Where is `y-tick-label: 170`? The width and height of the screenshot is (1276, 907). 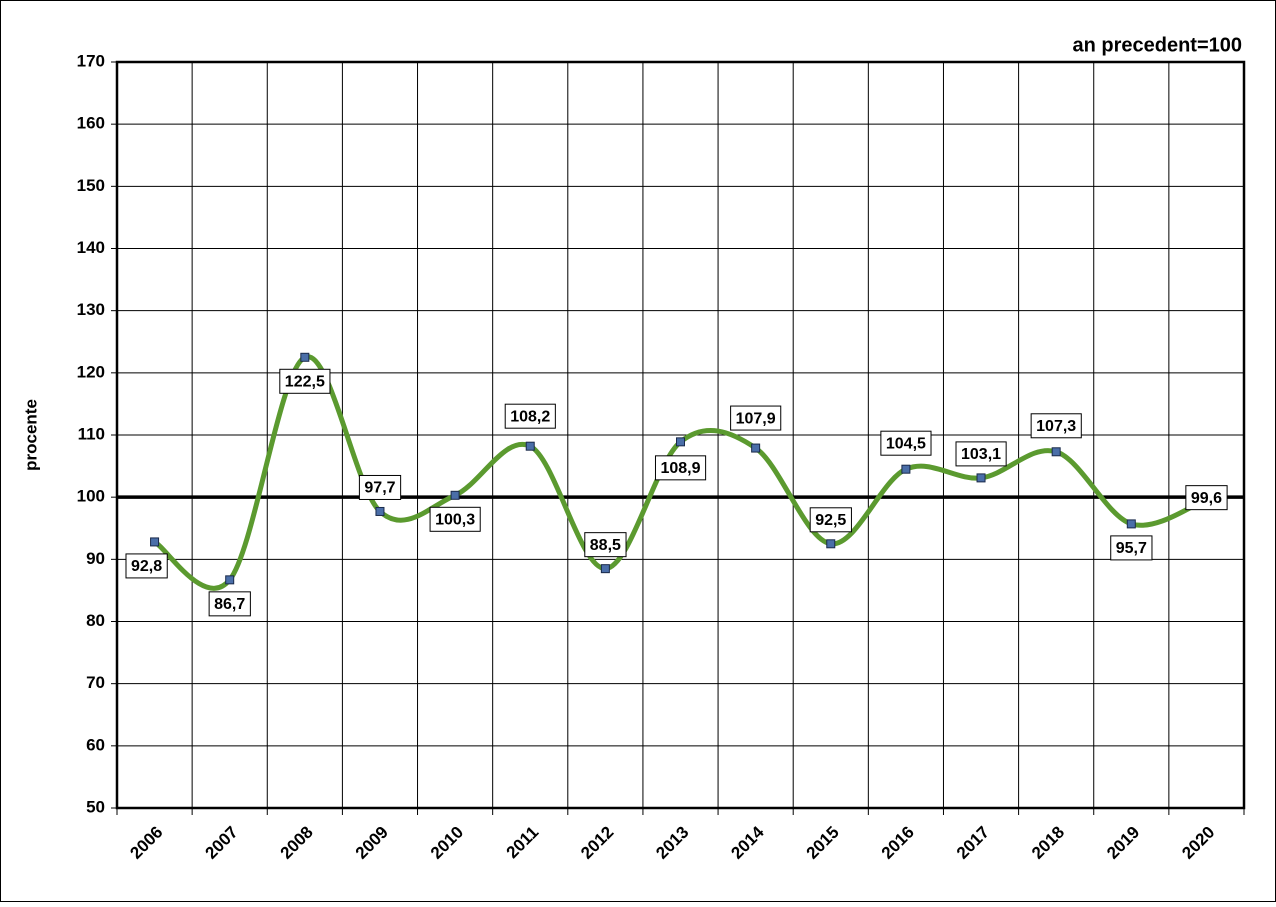
y-tick-label: 170 is located at coordinates (91, 60).